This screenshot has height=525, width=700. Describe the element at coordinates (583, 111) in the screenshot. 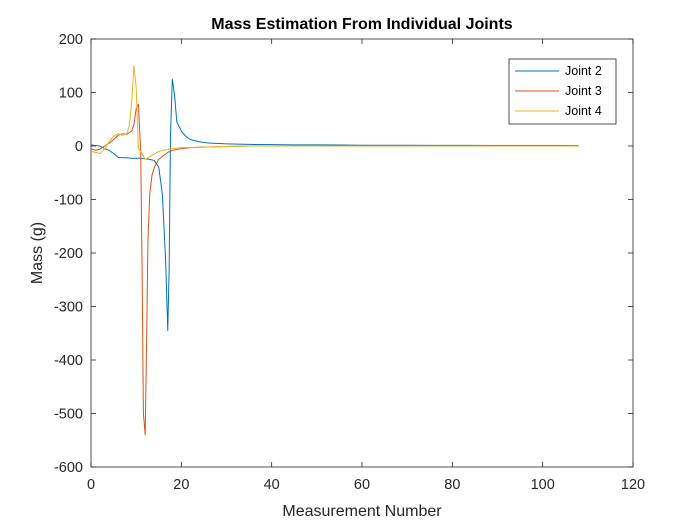

I see `legend-label-joint-4: Joint 4` at that location.